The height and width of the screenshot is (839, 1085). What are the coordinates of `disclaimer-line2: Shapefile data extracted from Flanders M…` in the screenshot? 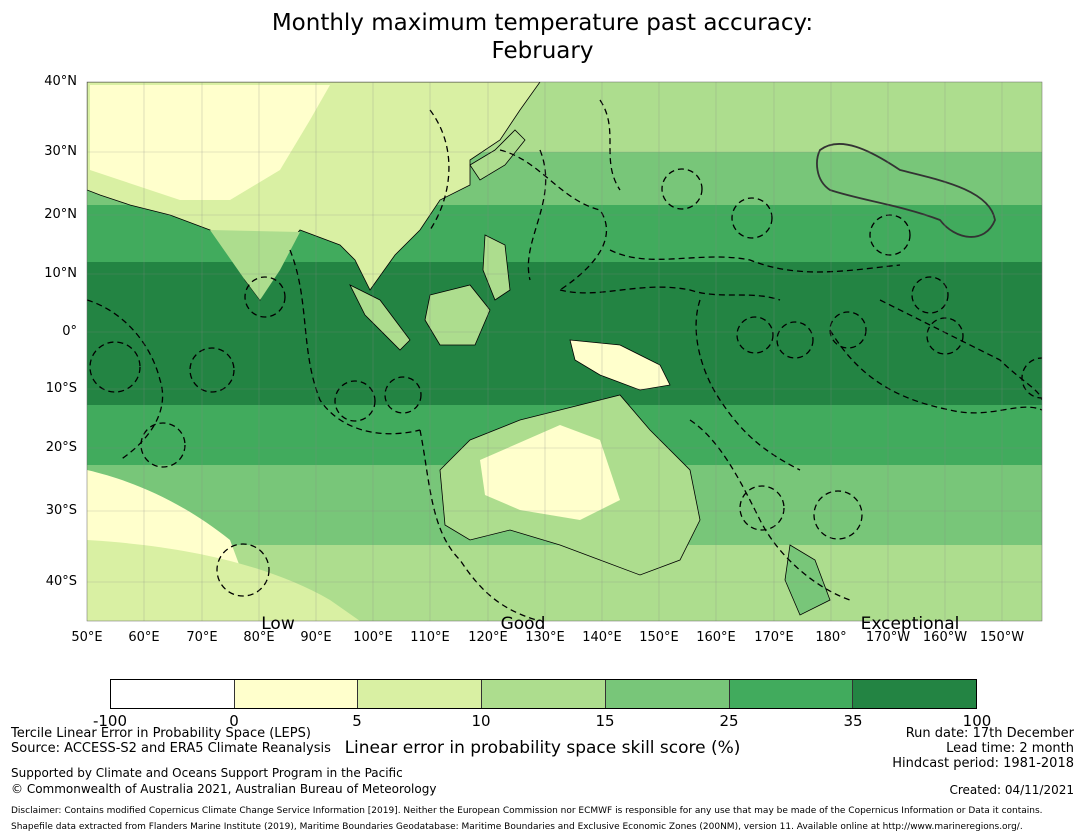 It's located at (517, 827).